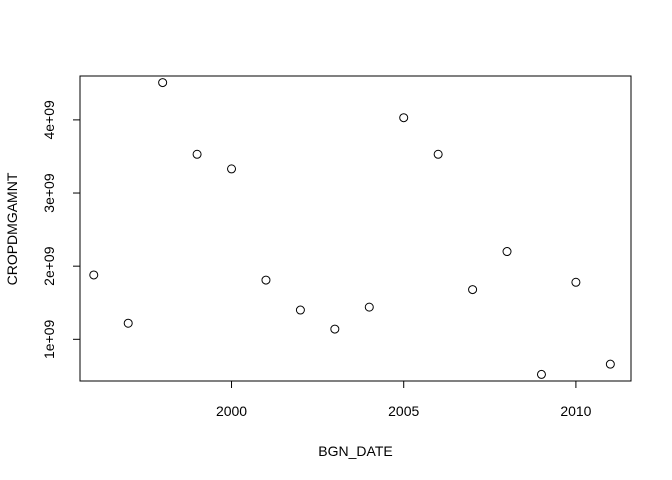 Image resolution: width=672 pixels, height=480 pixels. I want to click on y-axis: 1e+09 2e+09 3e+09 4e+09, so click(61, 229).